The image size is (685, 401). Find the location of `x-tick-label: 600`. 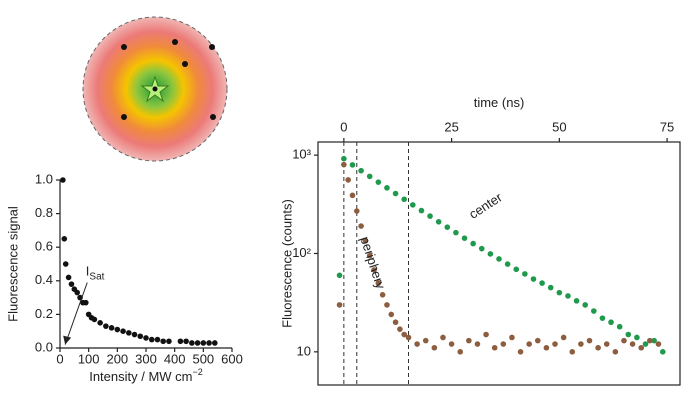

x-tick-label: 600 is located at coordinates (232, 358).